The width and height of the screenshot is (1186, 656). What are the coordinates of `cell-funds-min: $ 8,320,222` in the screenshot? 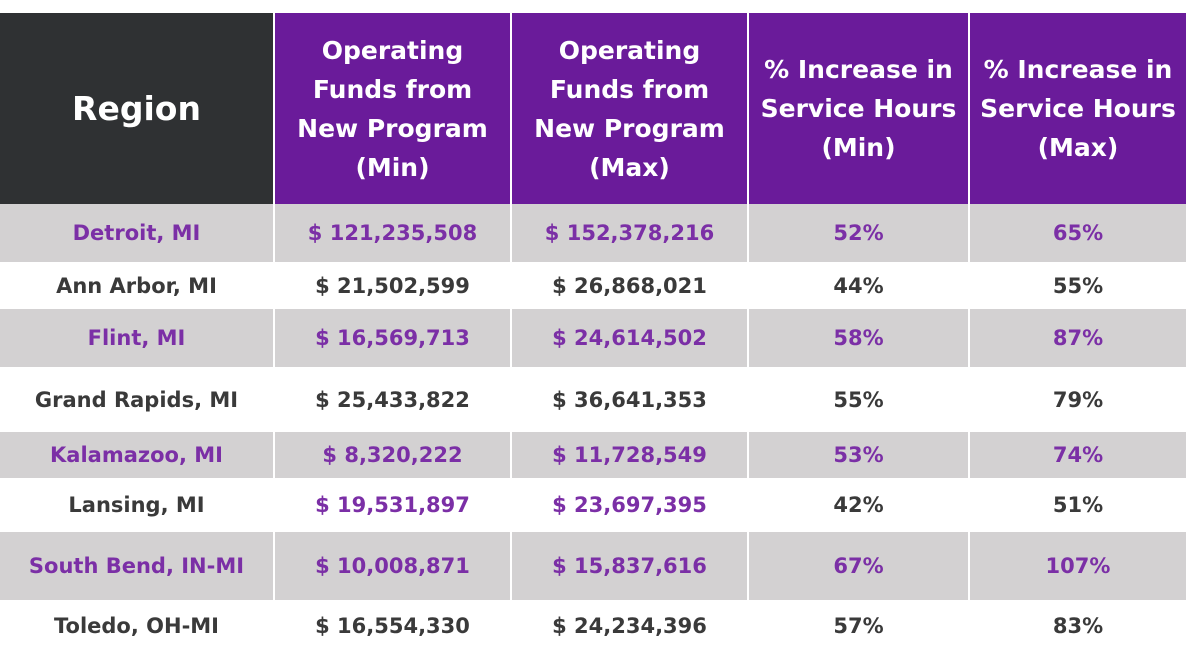 It's located at (392, 455).